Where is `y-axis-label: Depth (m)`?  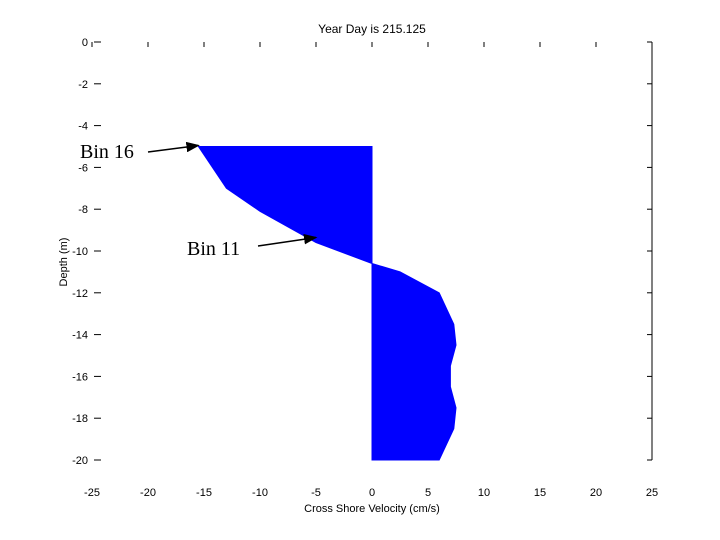 y-axis-label: Depth (m) is located at coordinates (64, 262).